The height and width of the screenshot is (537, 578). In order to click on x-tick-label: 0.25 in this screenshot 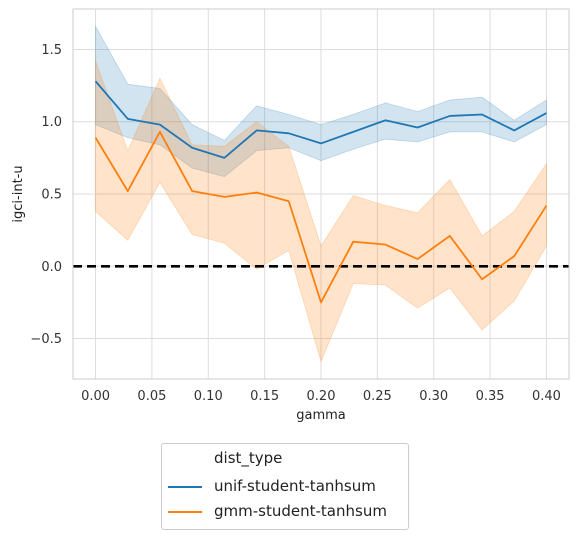, I will do `click(377, 396)`.